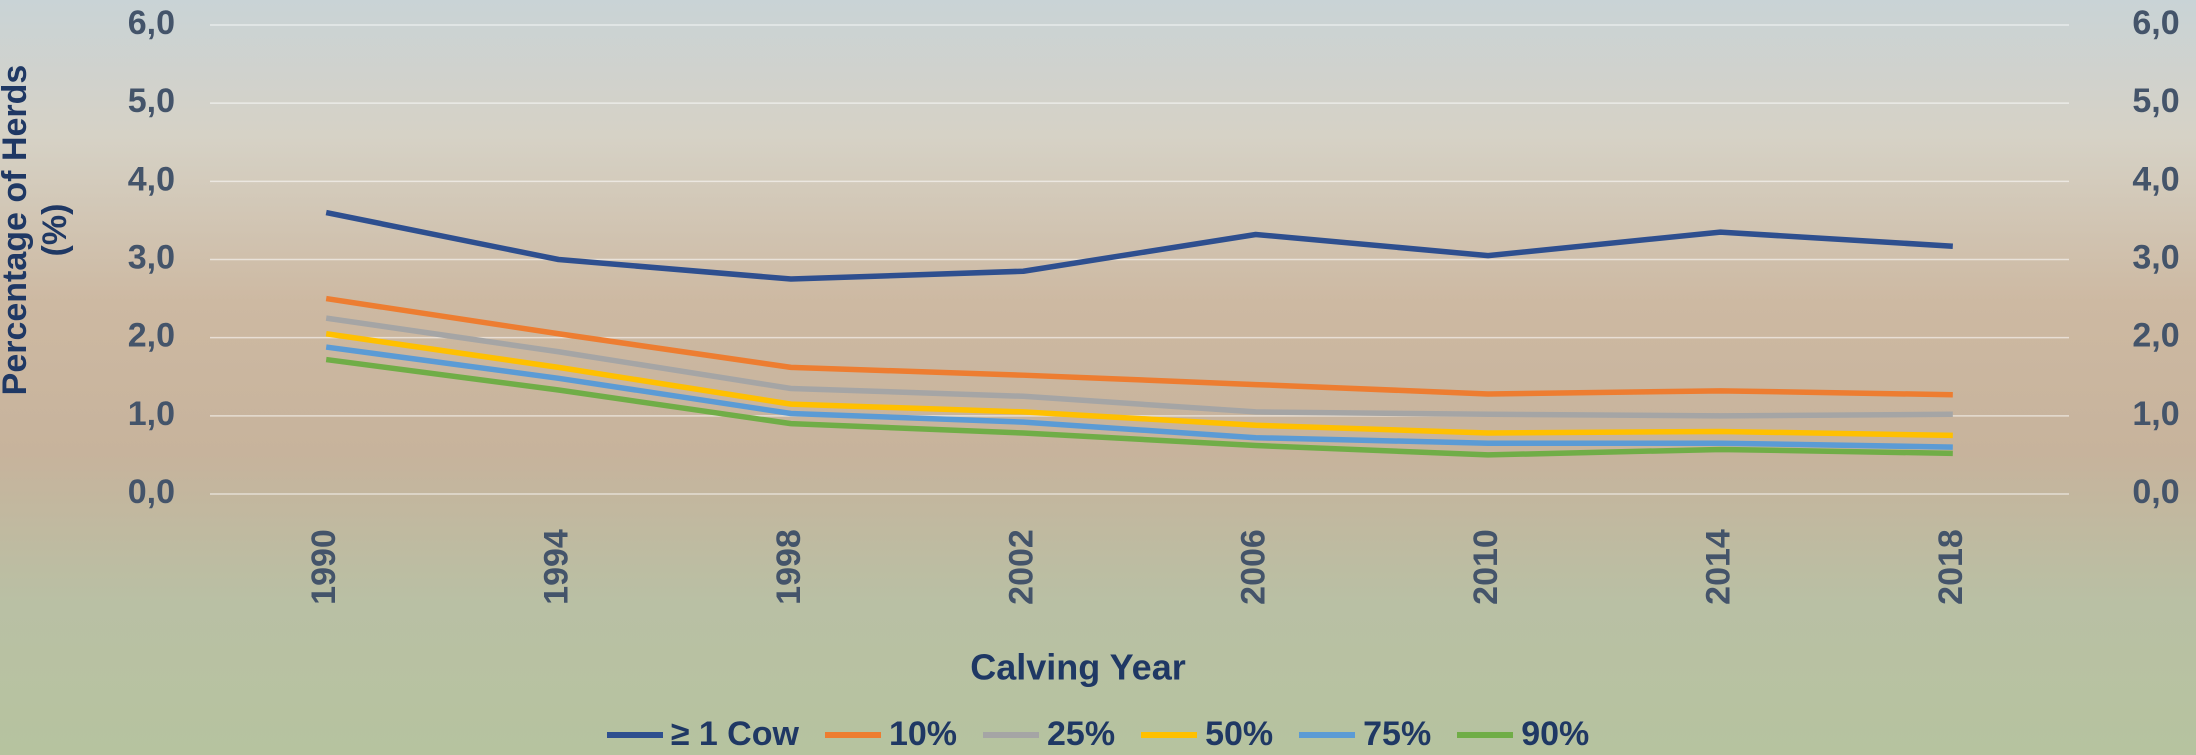  I want to click on legend-item: ≥ 1 Cow, so click(702, 734).